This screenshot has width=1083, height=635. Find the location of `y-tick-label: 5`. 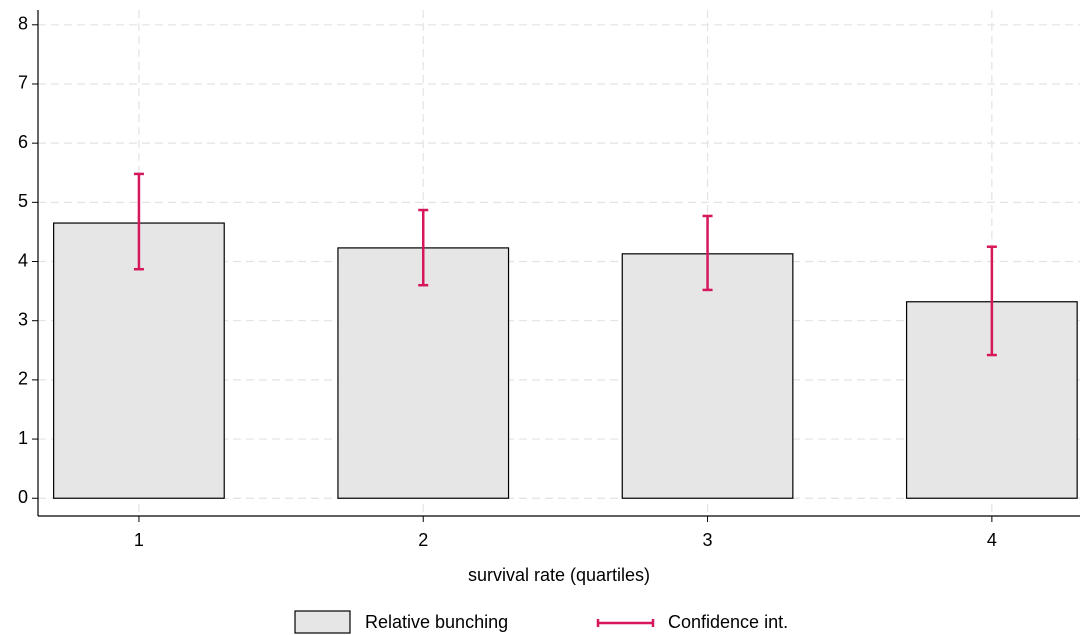

y-tick-label: 5 is located at coordinates (23, 201).